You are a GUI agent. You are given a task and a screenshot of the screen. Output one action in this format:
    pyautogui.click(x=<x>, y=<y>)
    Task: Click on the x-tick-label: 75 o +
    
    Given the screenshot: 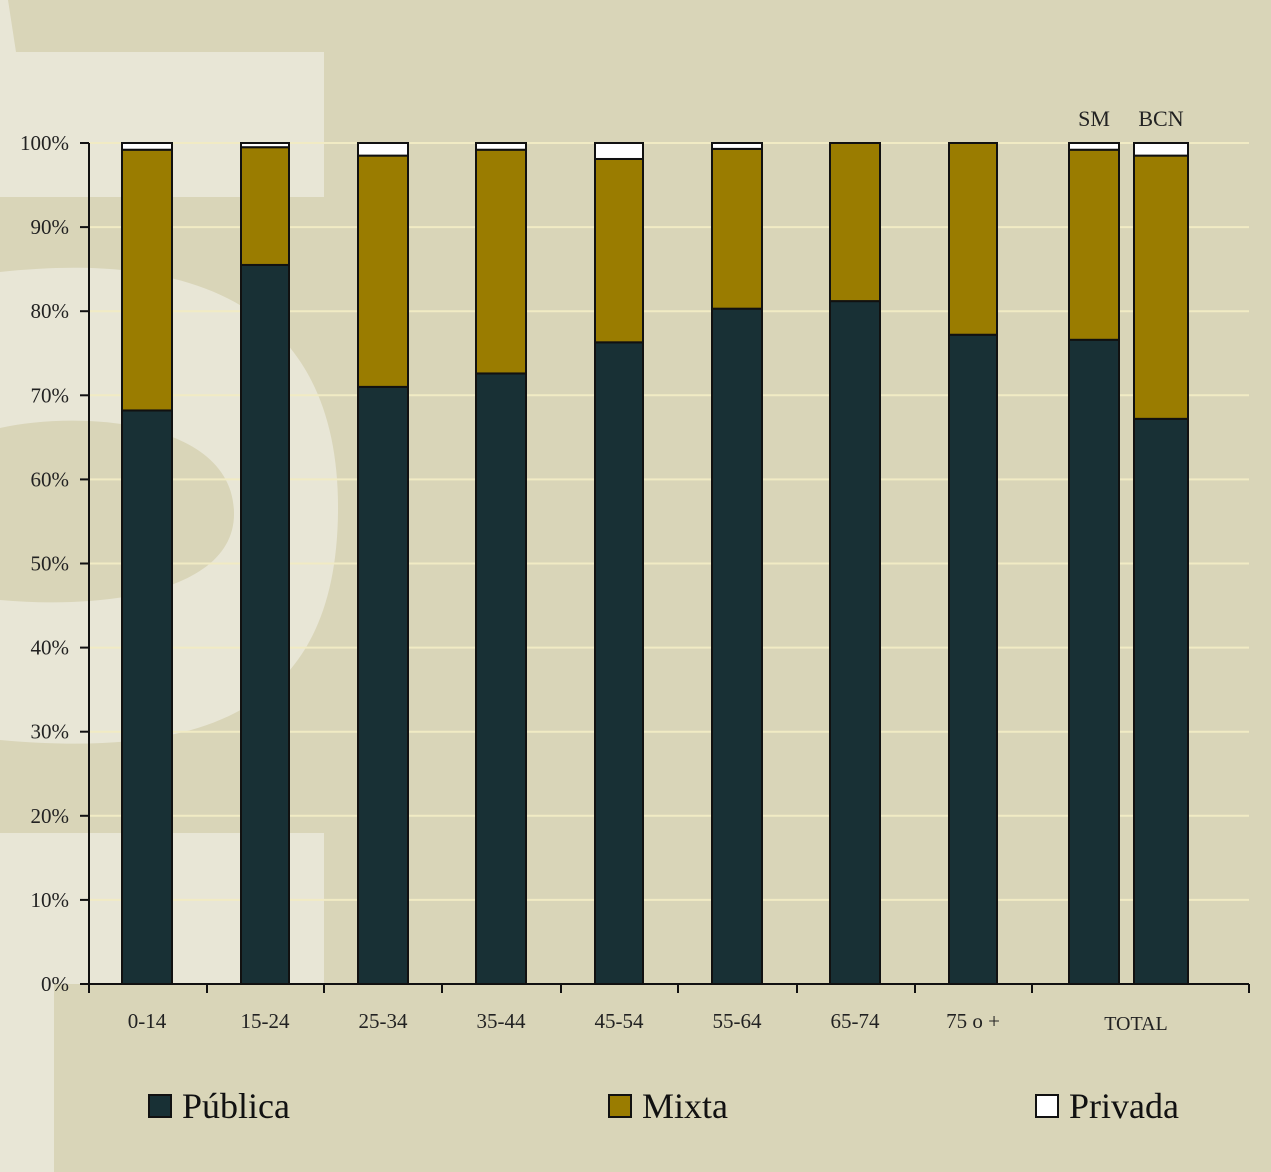 What is the action you would take?
    pyautogui.click(x=973, y=1021)
    